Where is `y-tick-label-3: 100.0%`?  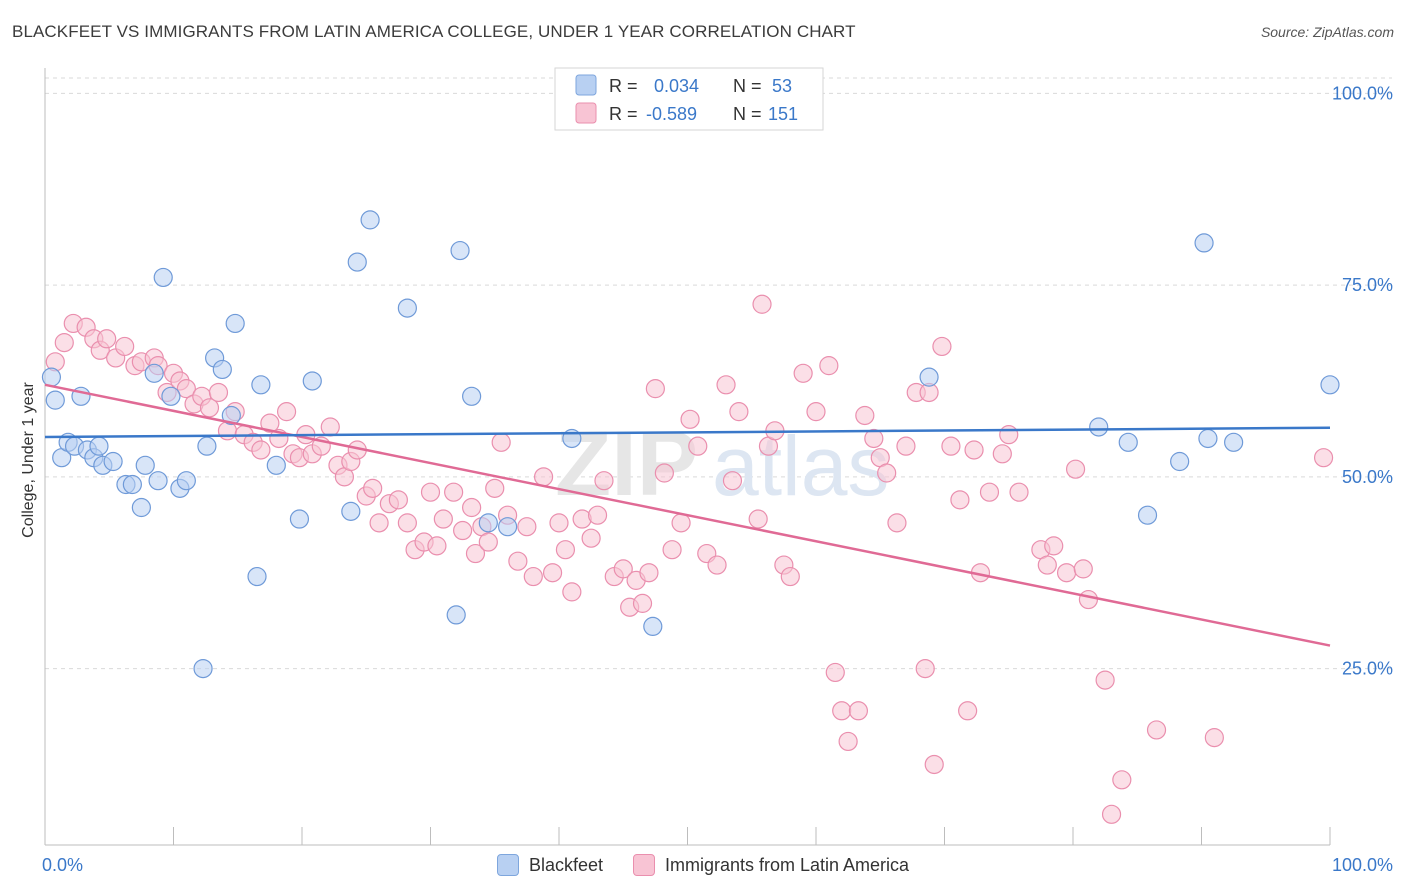
y-tick-label-3: 100.0% is located at coordinates (1362, 93).